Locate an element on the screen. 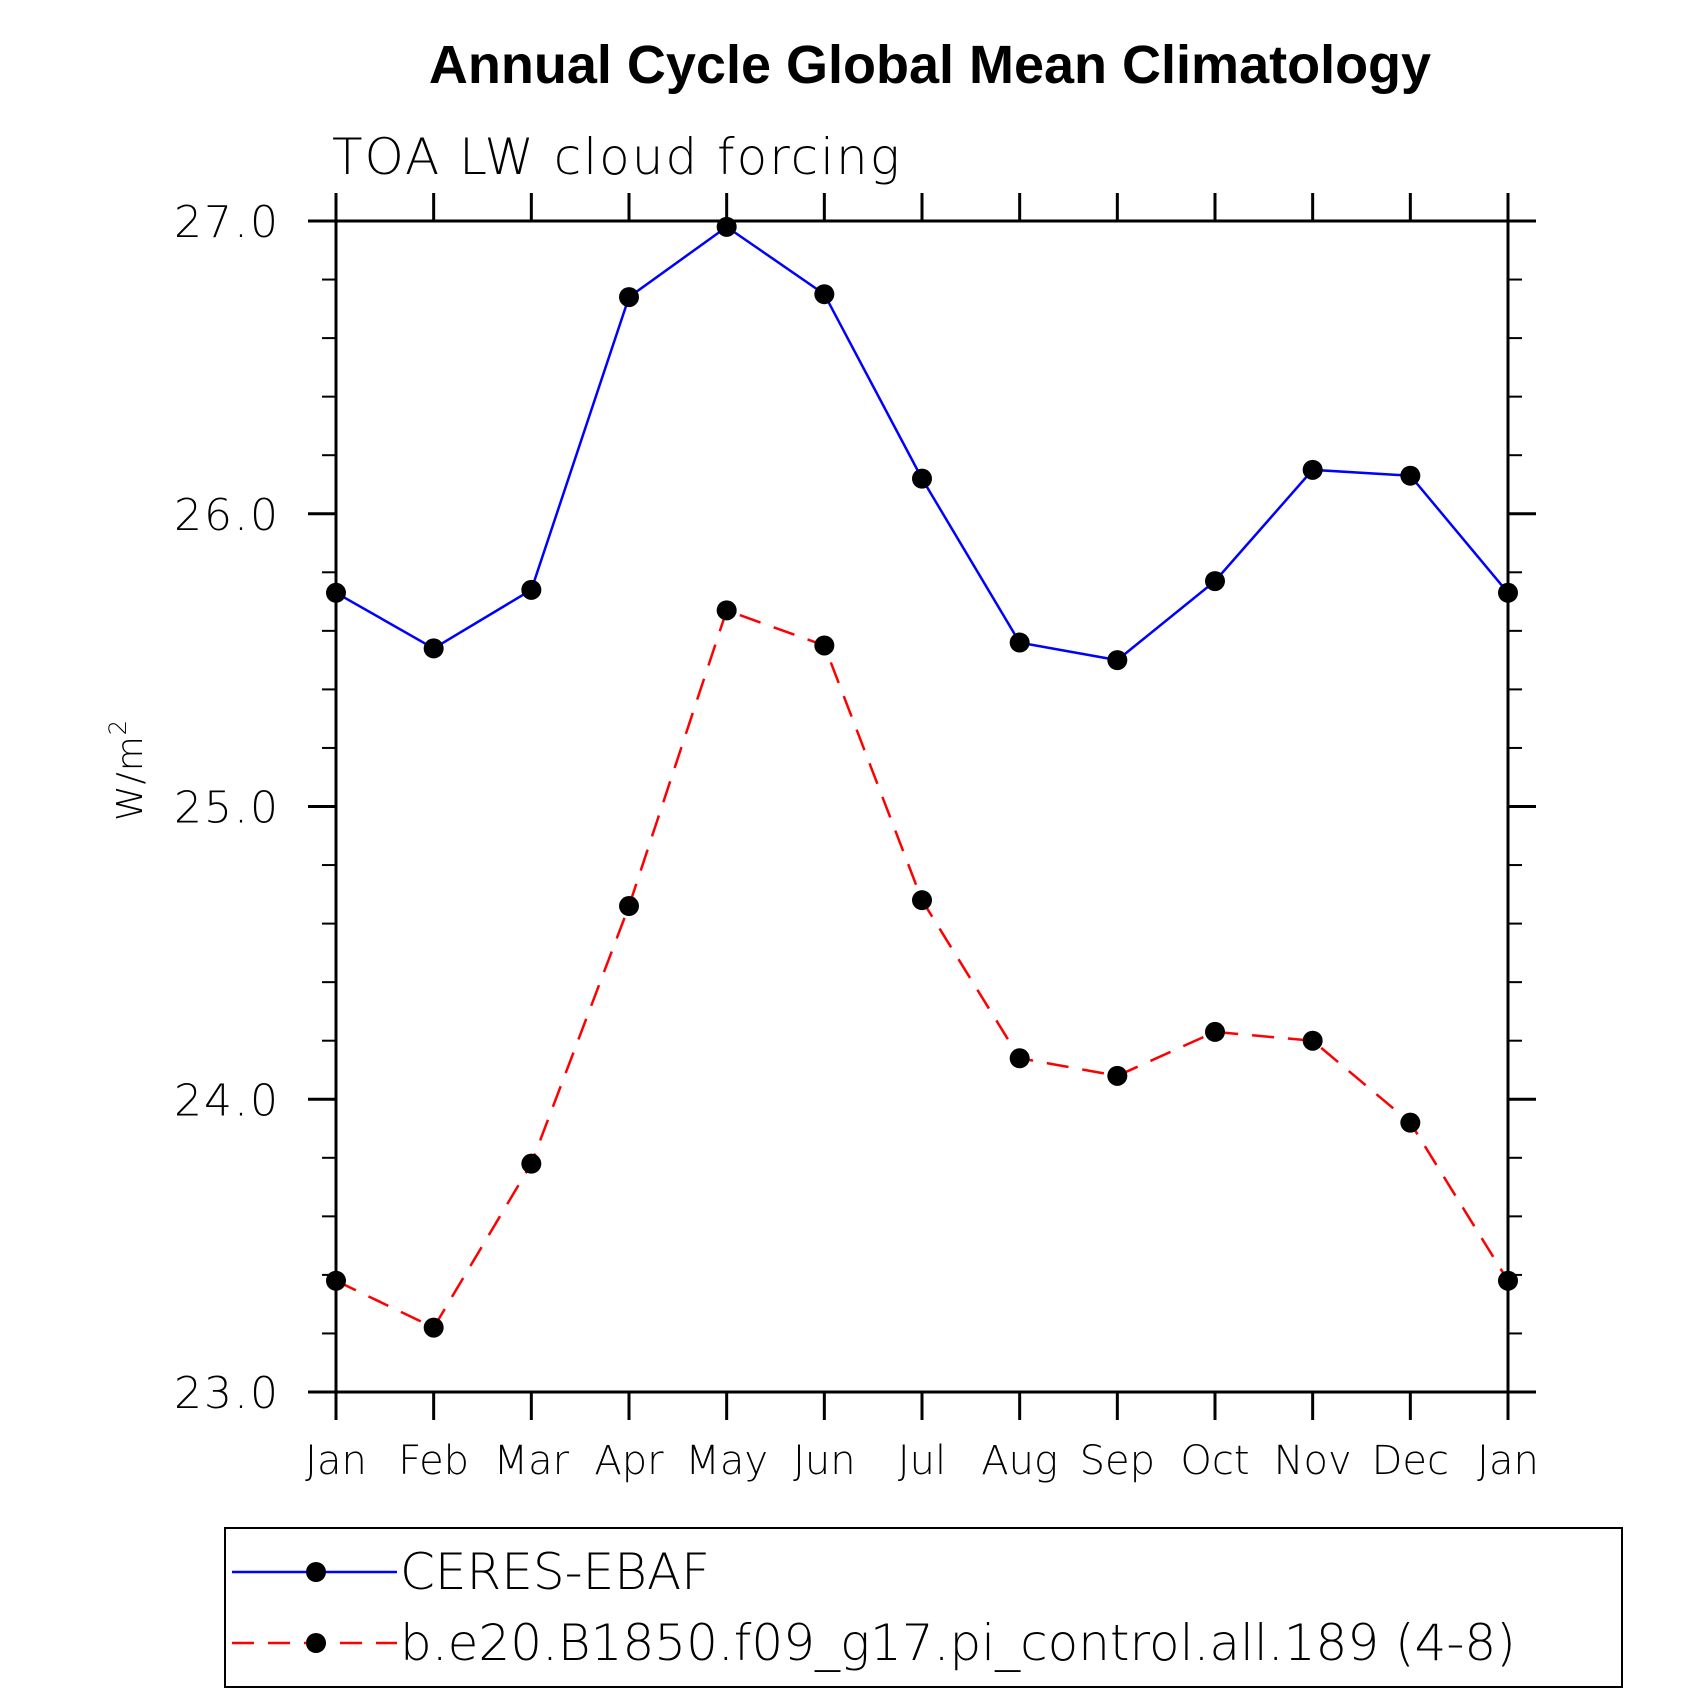  y-tick-labels: 23.0 24.0 25.0 26.0 27.0 is located at coordinates (227, 808).